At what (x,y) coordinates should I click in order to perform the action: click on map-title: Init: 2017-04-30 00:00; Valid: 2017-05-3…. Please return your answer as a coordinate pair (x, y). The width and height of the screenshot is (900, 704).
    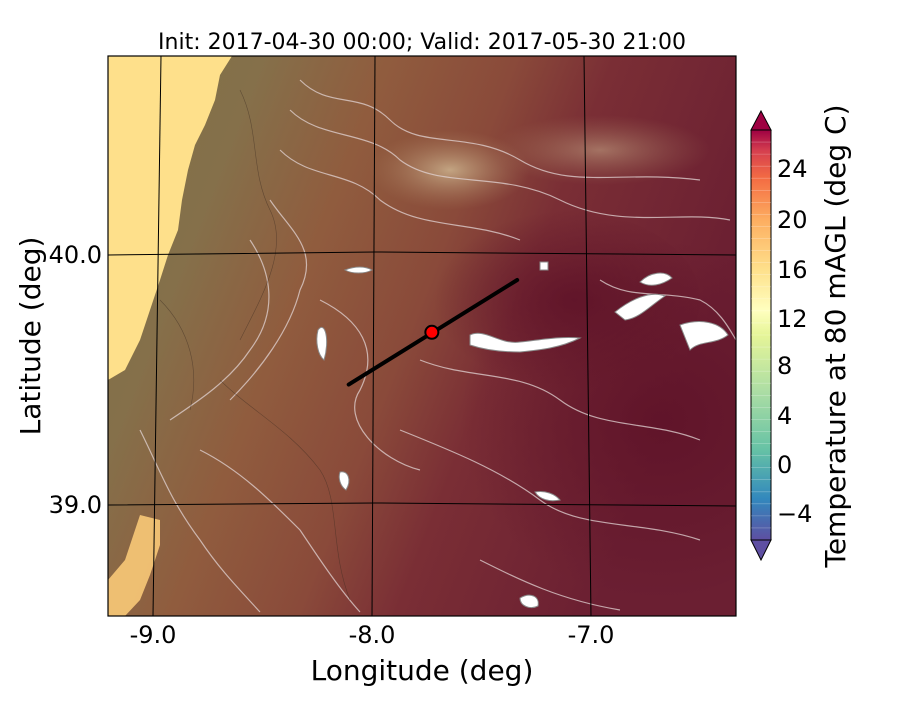
    Looking at the image, I should click on (422, 42).